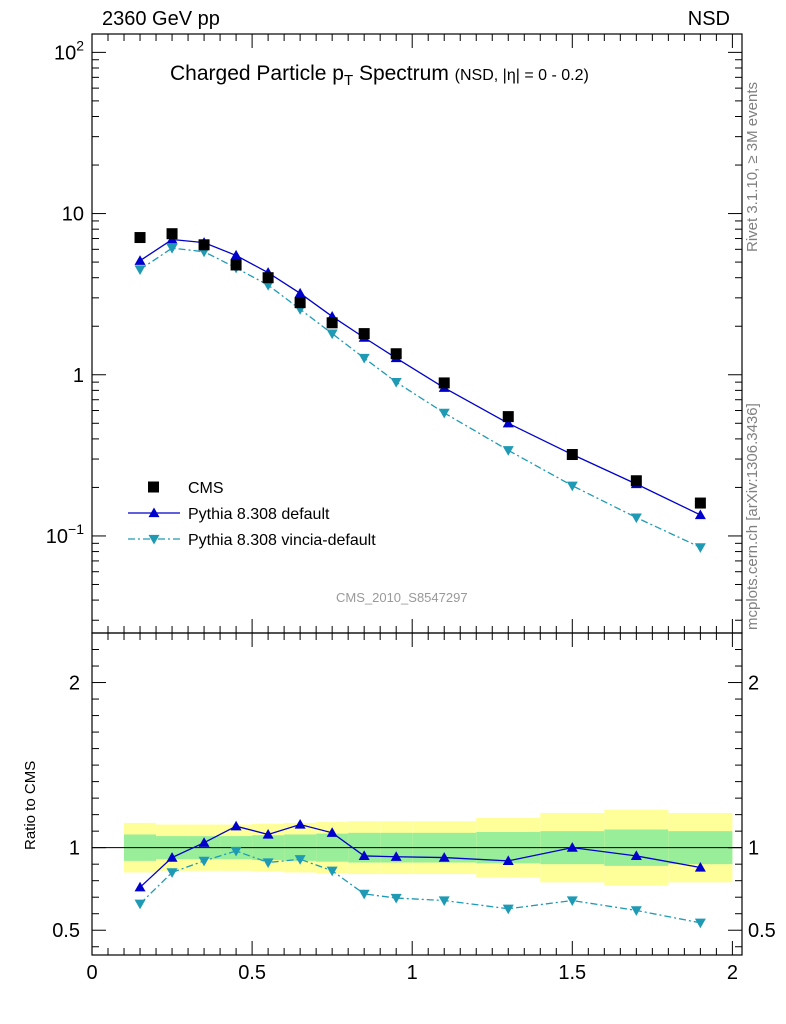 The height and width of the screenshot is (1024, 786). Describe the element at coordinates (708, 19) in the screenshot. I see `process-label: NSD` at that location.